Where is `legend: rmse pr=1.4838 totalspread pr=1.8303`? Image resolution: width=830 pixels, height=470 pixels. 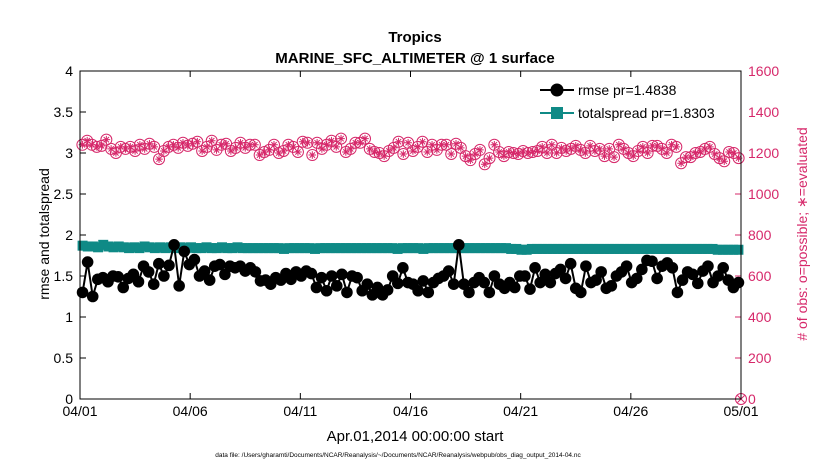 legend: rmse pr=1.4838 totalspread pr=1.8303 is located at coordinates (638, 102).